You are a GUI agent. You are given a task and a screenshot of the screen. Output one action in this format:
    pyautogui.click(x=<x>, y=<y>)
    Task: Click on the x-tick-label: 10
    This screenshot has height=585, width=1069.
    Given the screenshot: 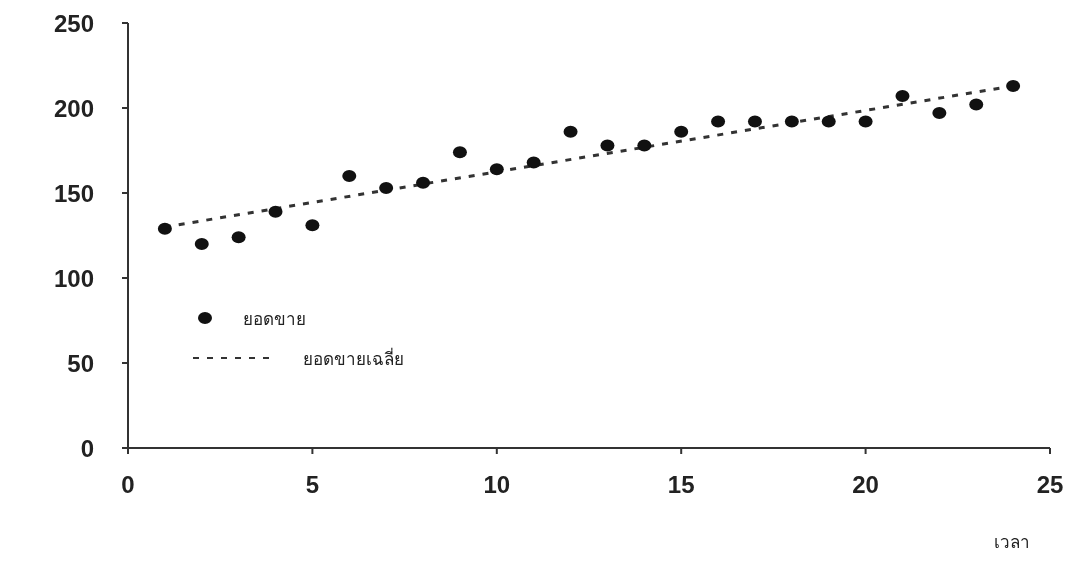 What is the action you would take?
    pyautogui.click(x=497, y=485)
    